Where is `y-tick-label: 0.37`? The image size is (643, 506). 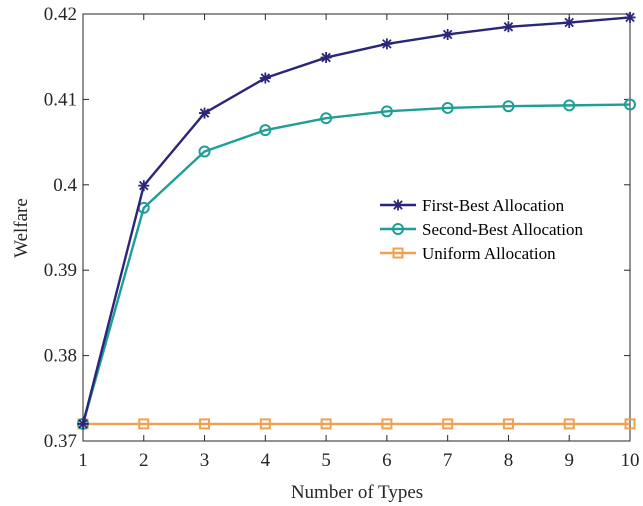
y-tick-label: 0.37 is located at coordinates (60, 441).